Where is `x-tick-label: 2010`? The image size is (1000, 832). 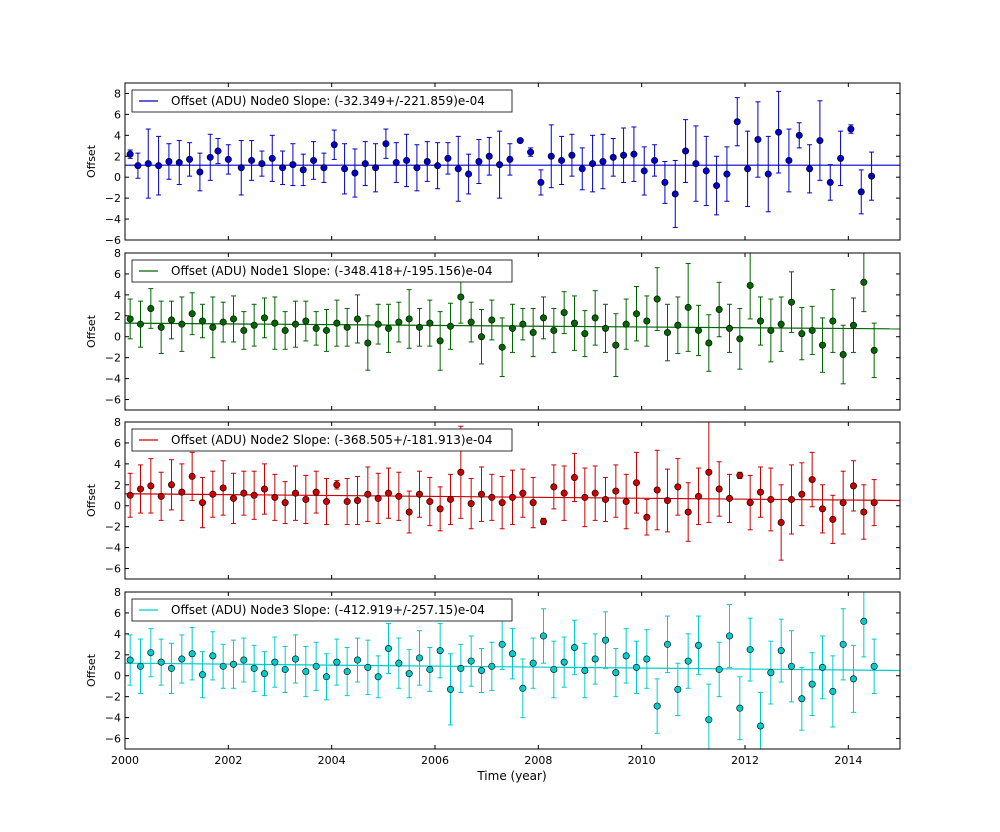
x-tick-label: 2010 is located at coordinates (642, 760).